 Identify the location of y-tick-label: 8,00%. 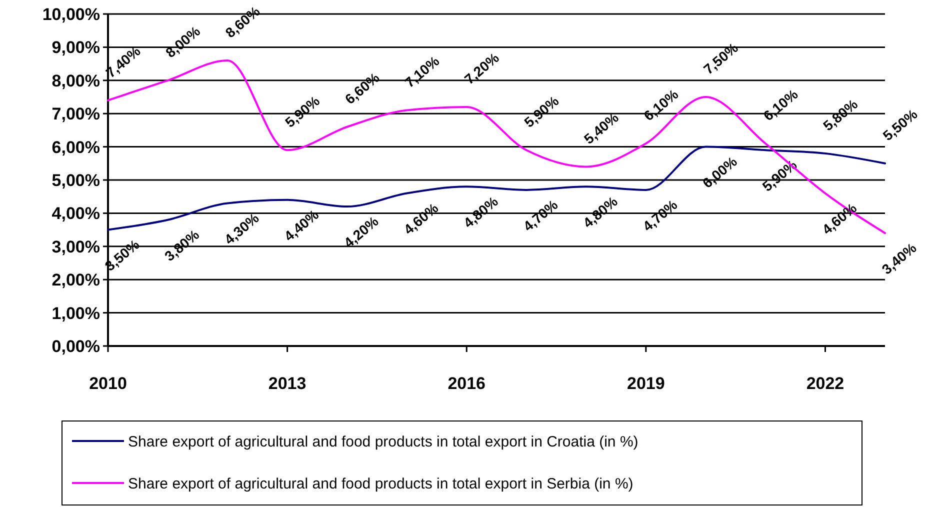
(76, 80).